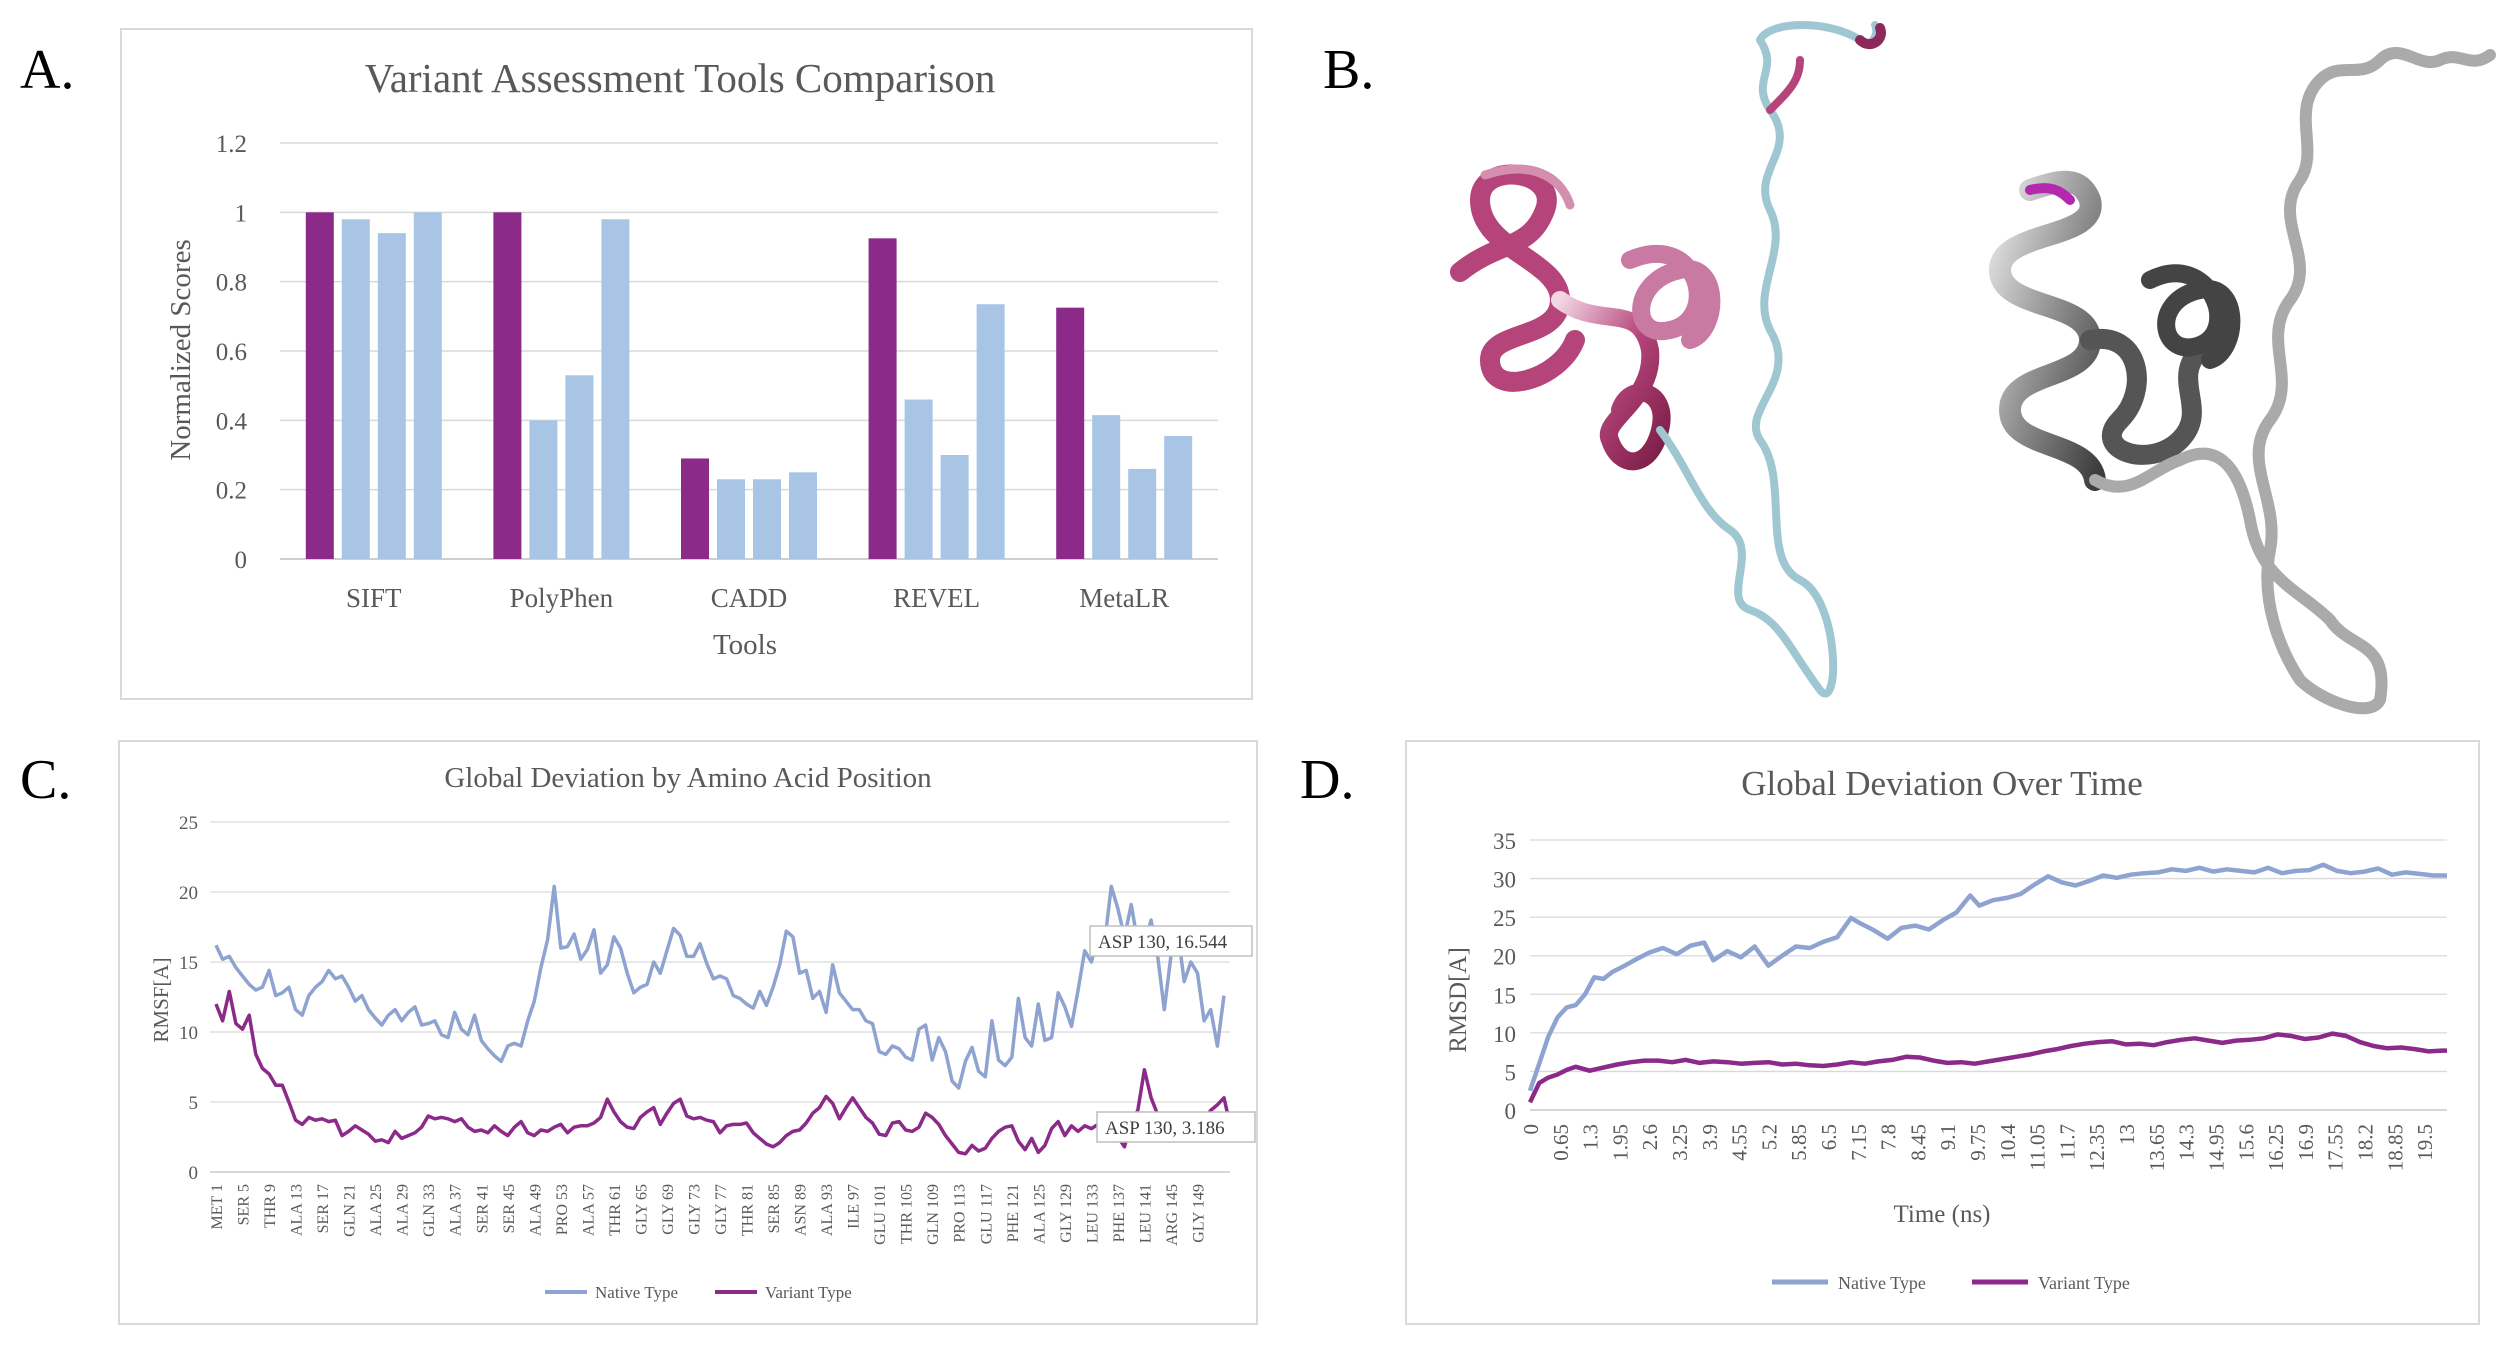  Describe the element at coordinates (688, 778) in the screenshot. I see `rmsf-chart-title: Global Deviation by Amino Acid Position` at that location.